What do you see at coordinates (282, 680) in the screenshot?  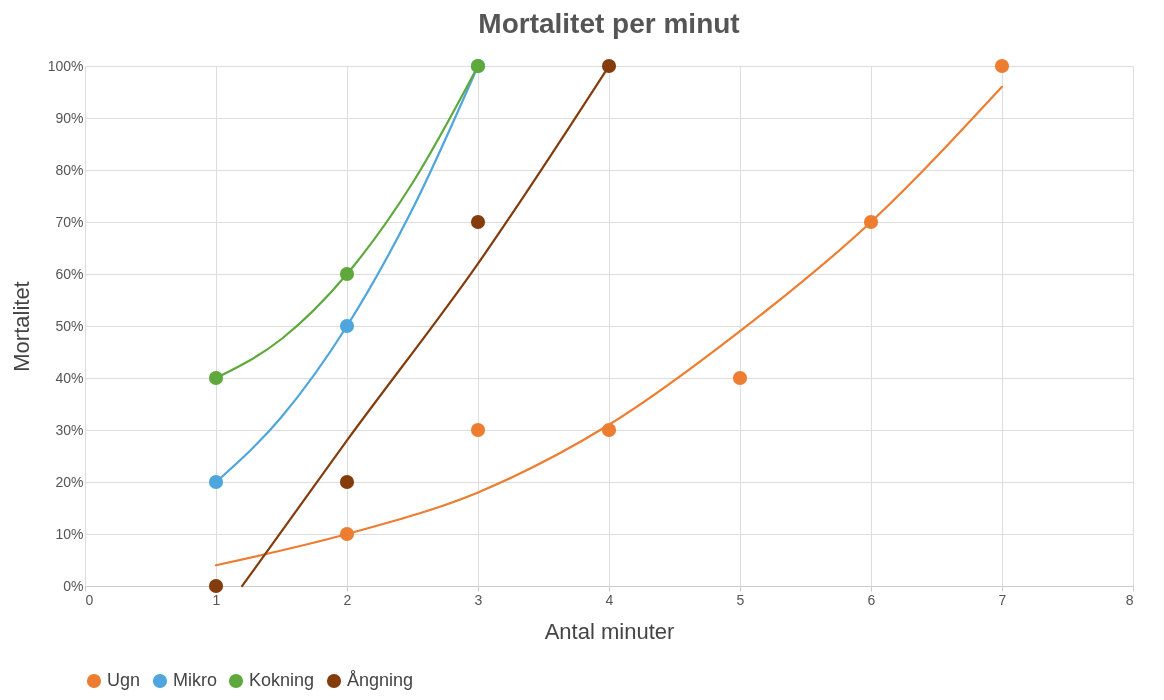 I see `legend-label: Kokning` at bounding box center [282, 680].